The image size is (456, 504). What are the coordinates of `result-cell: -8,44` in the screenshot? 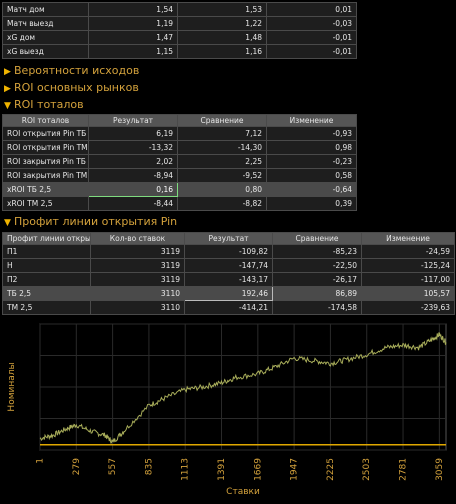 It's located at (133, 203).